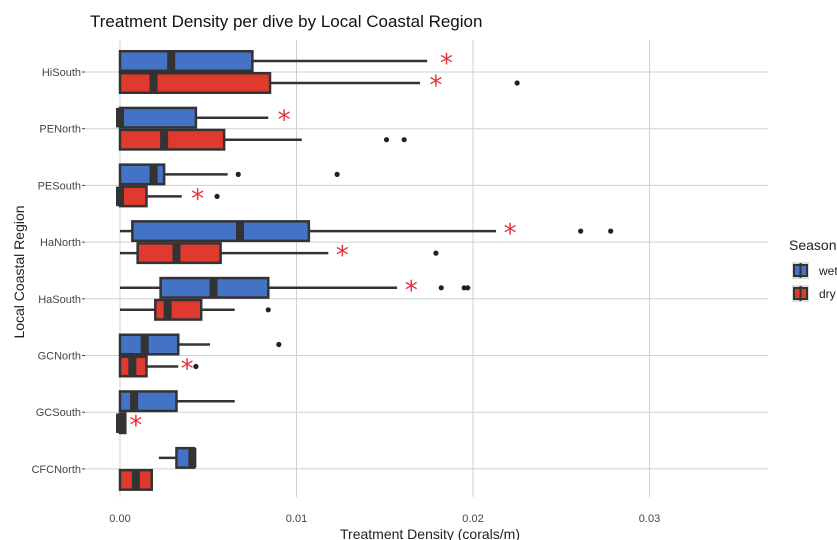 The width and height of the screenshot is (837, 540). Describe the element at coordinates (472, 519) in the screenshot. I see `x-tick-label: 0.02` at that location.